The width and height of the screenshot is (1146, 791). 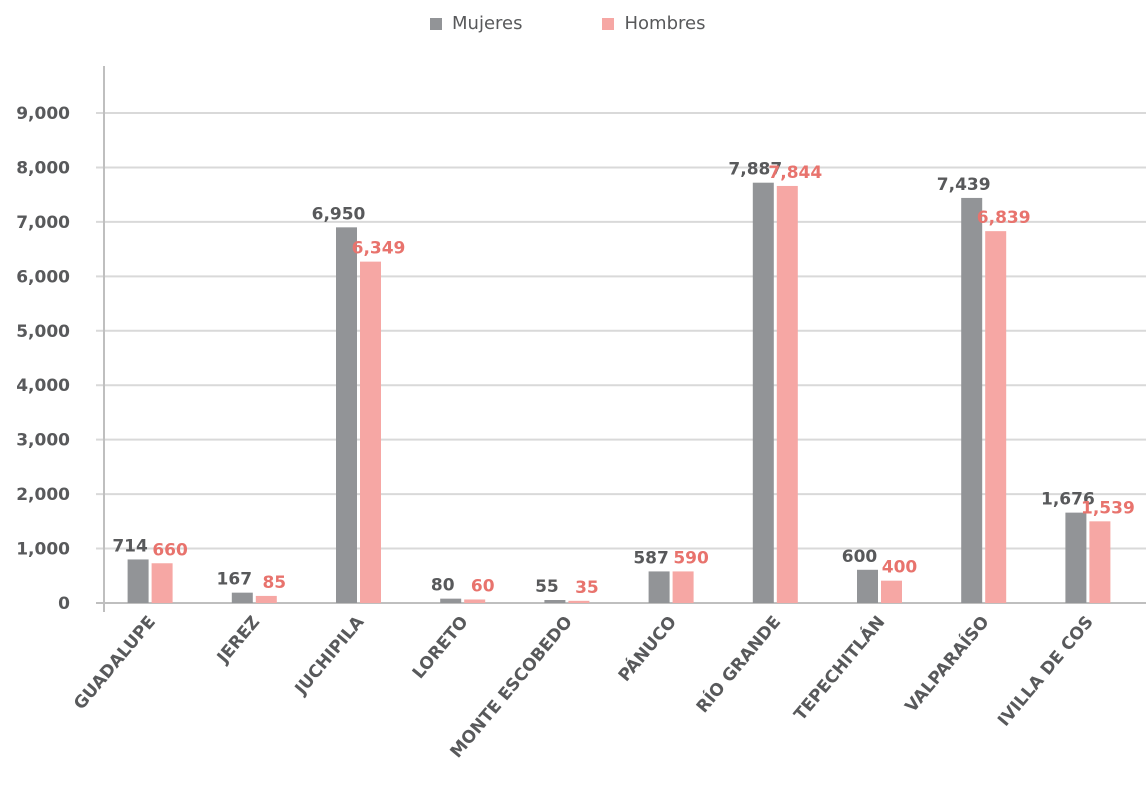 I want to click on y-tick-label: 5,000, so click(x=43, y=332).